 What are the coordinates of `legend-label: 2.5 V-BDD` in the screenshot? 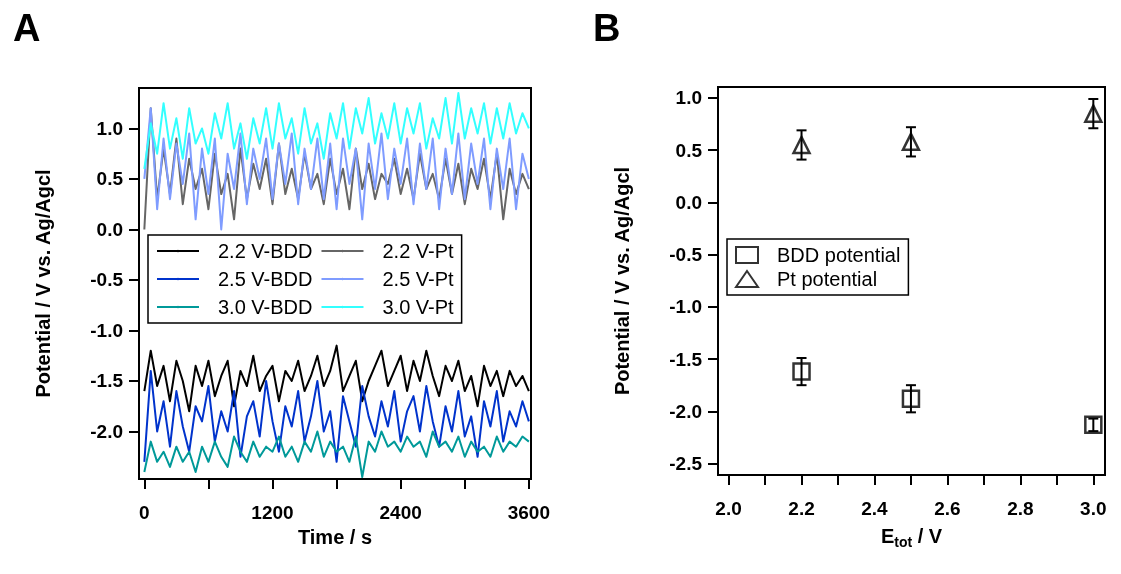 It's located at (265, 279).